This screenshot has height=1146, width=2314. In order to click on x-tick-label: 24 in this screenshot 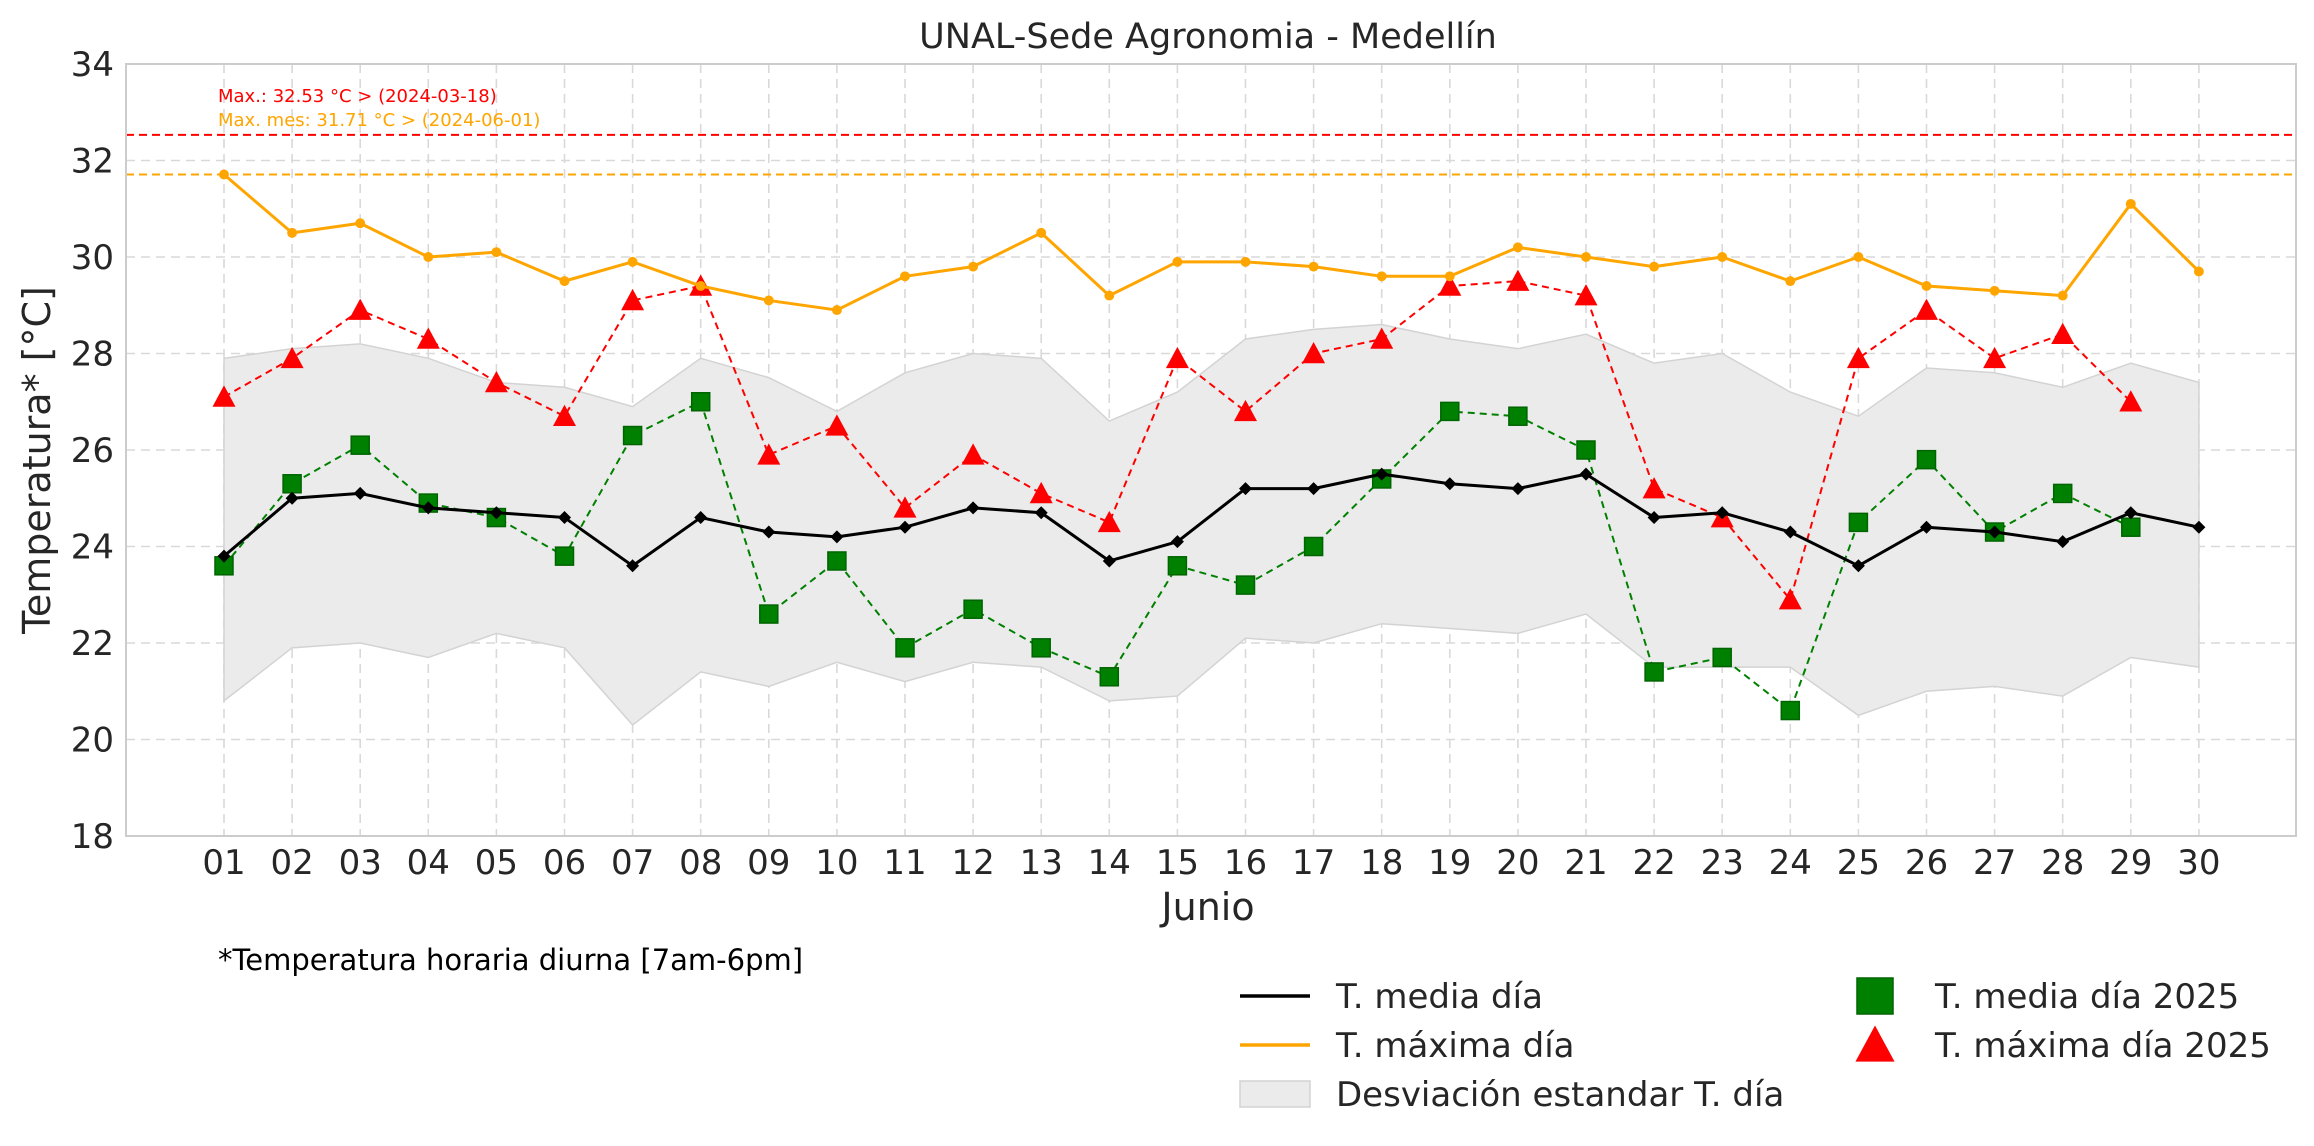, I will do `click(1790, 863)`.